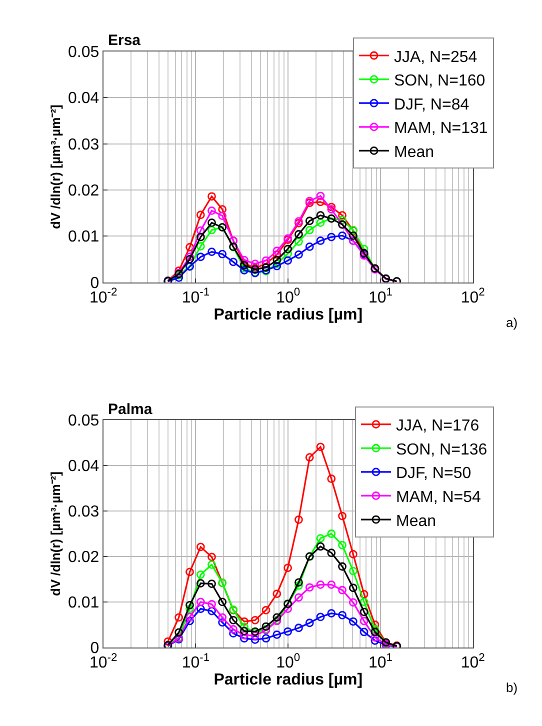  Describe the element at coordinates (130, 409) in the screenshot. I see `chart-title: Palma` at that location.